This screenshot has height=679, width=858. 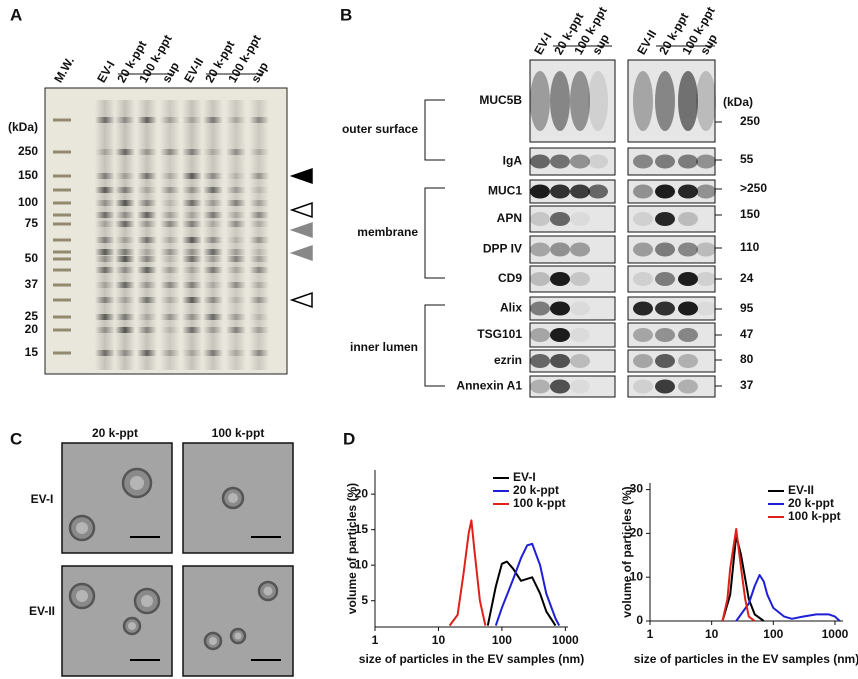 What do you see at coordinates (747, 308) in the screenshot?
I see `kda-value: 95` at bounding box center [747, 308].